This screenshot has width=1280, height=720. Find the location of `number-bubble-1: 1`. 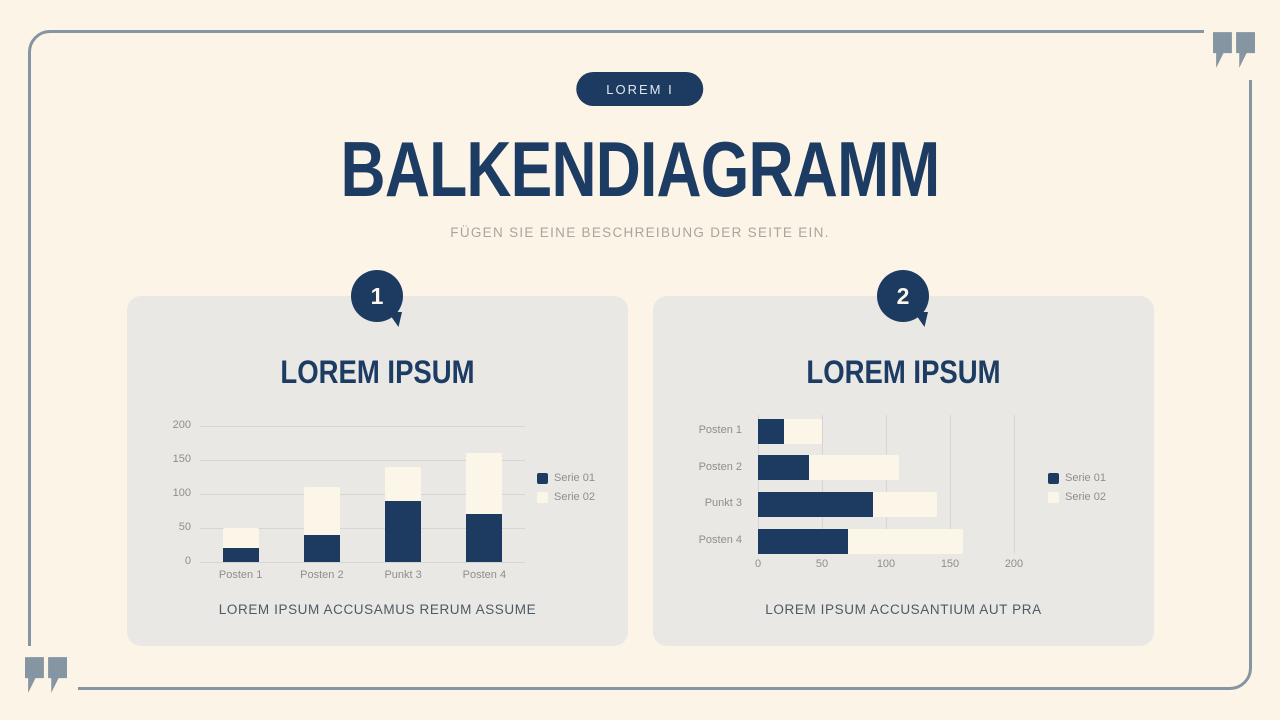

number-bubble-1: 1 is located at coordinates (377, 298).